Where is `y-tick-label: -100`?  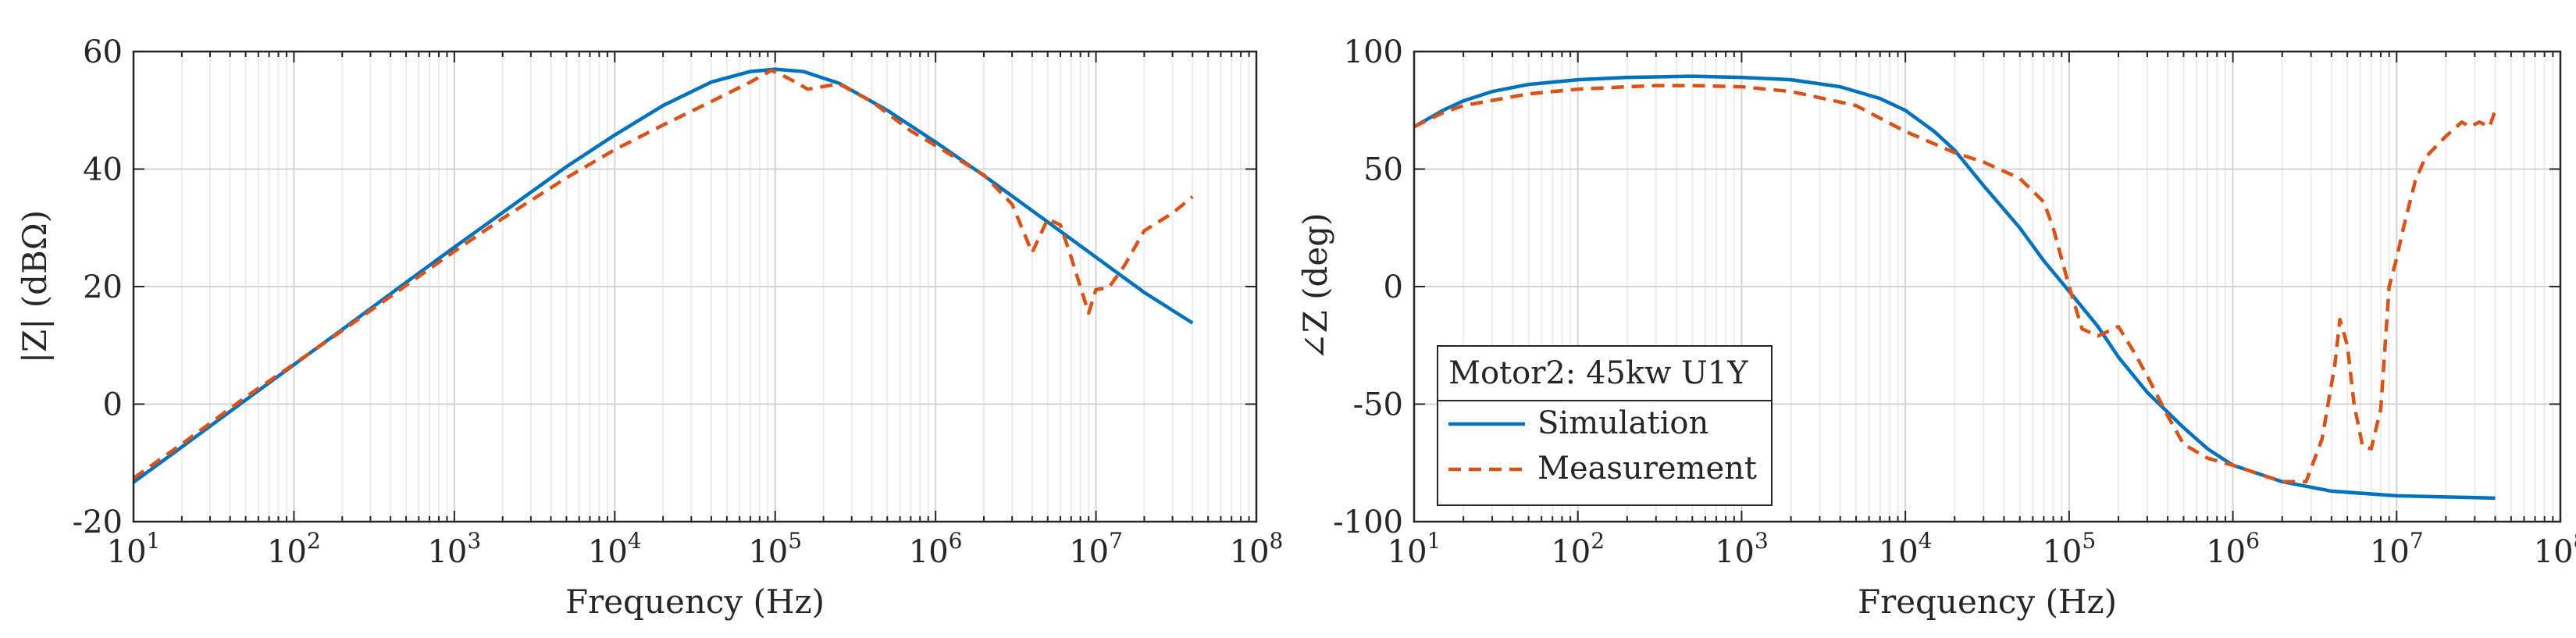
y-tick-label: -100 is located at coordinates (1368, 522).